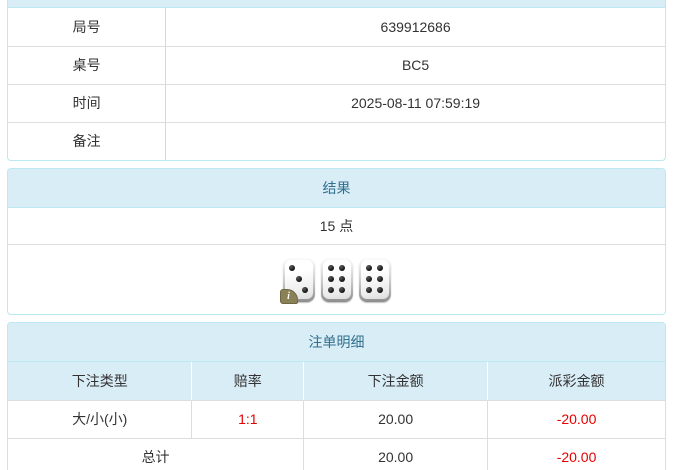  I want to click on table-header-row: 下注类型 赔率 下注金额 派彩金额, so click(336, 381).